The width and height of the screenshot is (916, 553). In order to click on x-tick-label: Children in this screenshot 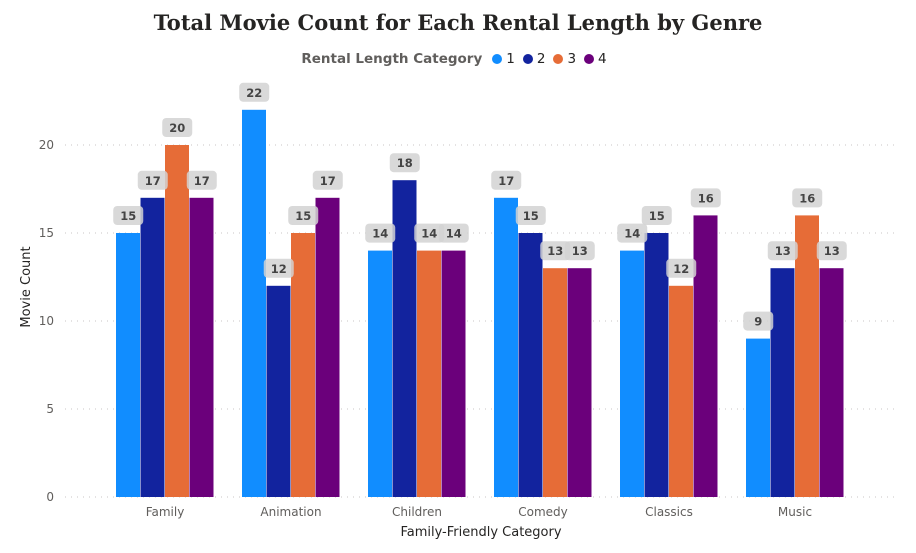, I will do `click(417, 512)`.